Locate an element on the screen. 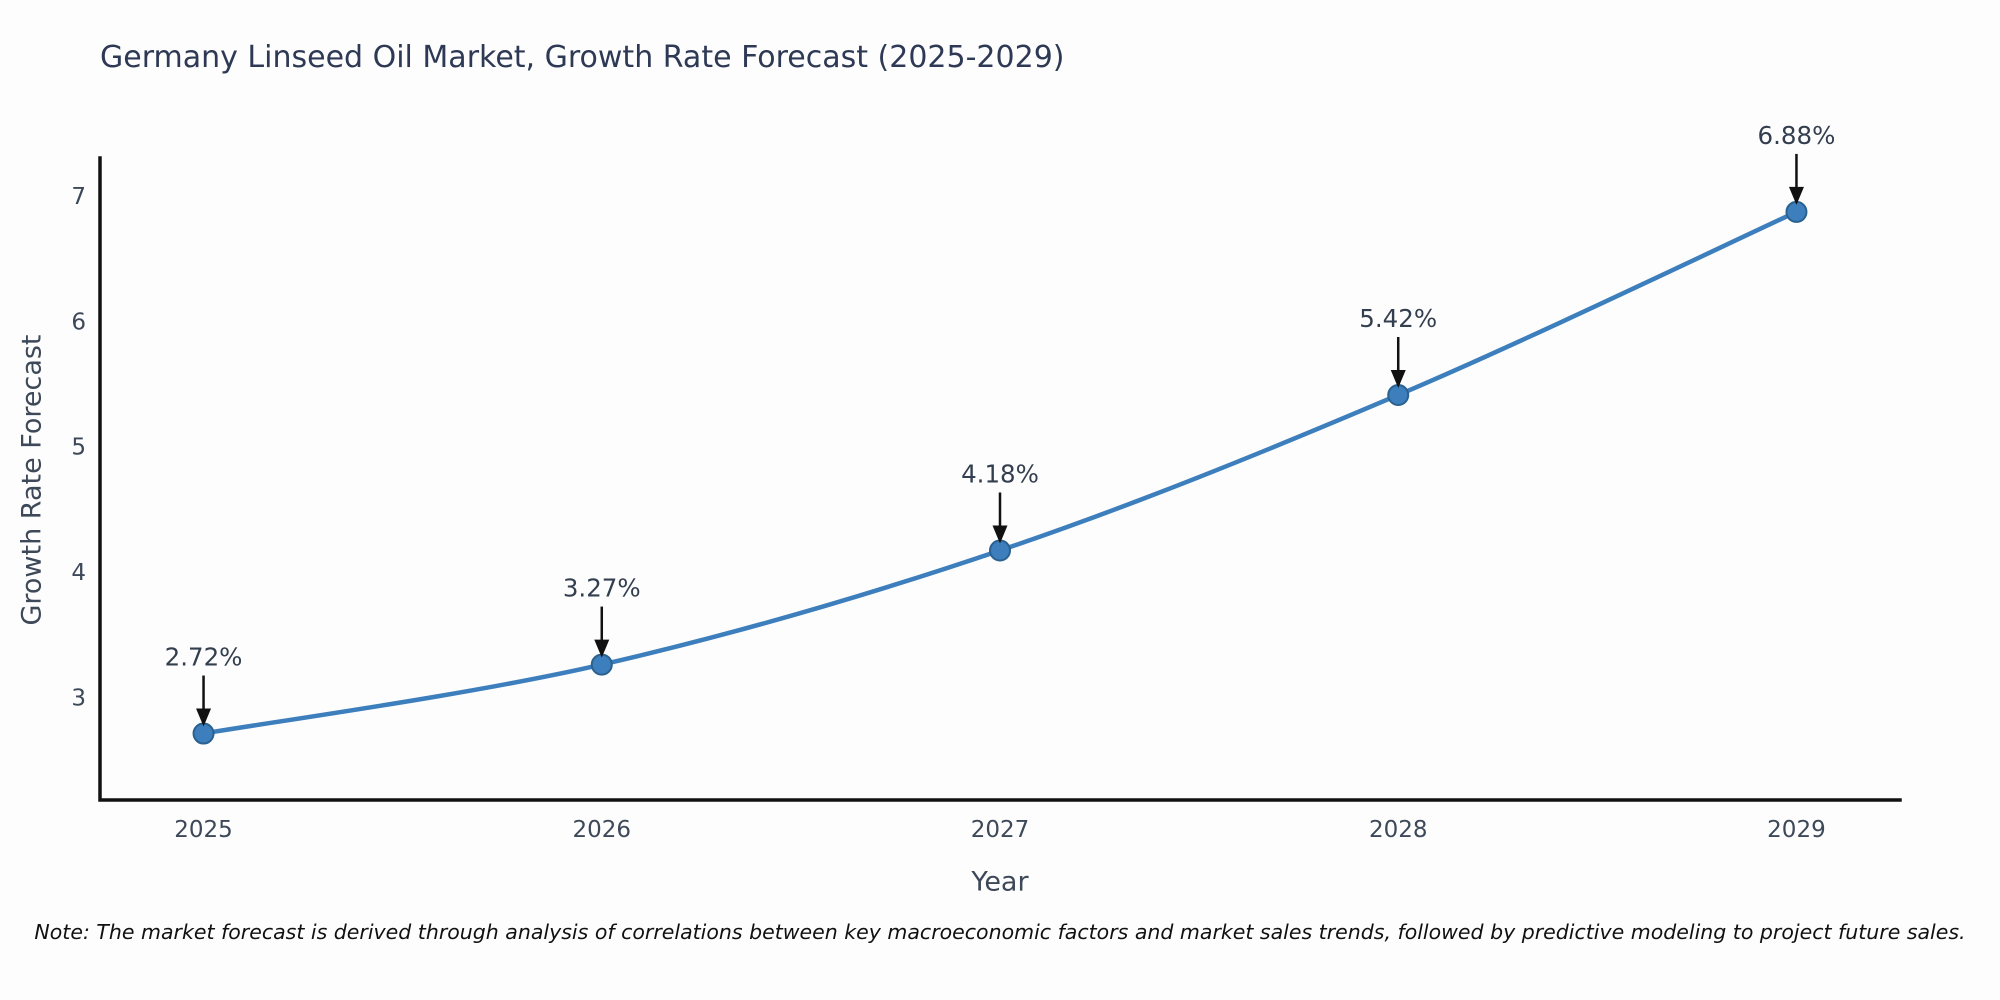 The height and width of the screenshot is (1000, 2000). annotation-label: 6.88% is located at coordinates (1797, 135).